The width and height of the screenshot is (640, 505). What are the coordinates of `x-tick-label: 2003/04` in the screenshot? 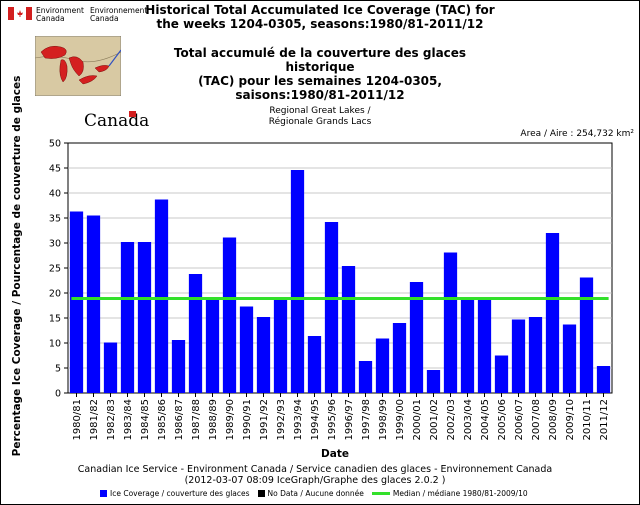 It's located at (468, 420).